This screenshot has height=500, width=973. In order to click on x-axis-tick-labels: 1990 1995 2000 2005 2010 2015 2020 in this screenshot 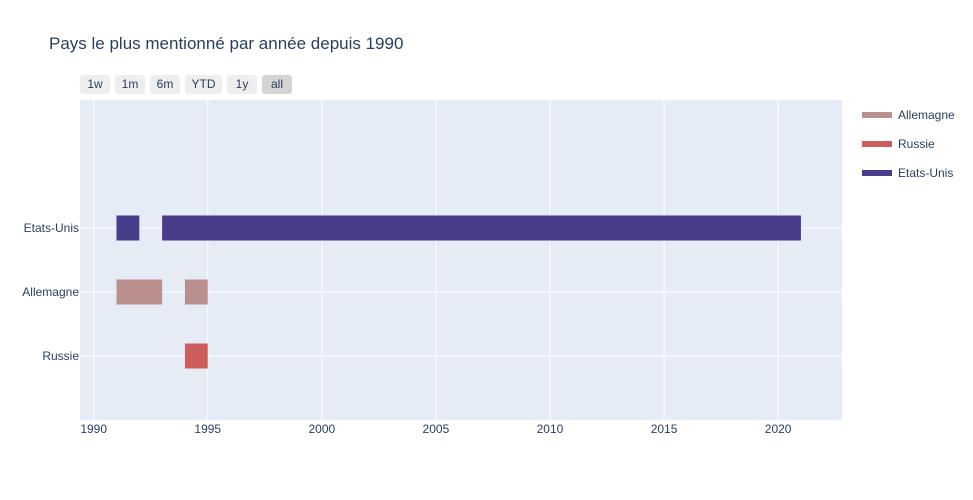, I will do `click(435, 429)`.